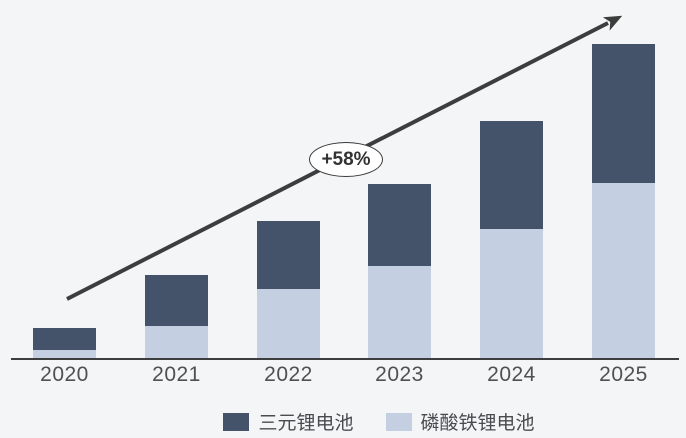  What do you see at coordinates (288, 374) in the screenshot?
I see `x-axis-label-2022: 2022` at bounding box center [288, 374].